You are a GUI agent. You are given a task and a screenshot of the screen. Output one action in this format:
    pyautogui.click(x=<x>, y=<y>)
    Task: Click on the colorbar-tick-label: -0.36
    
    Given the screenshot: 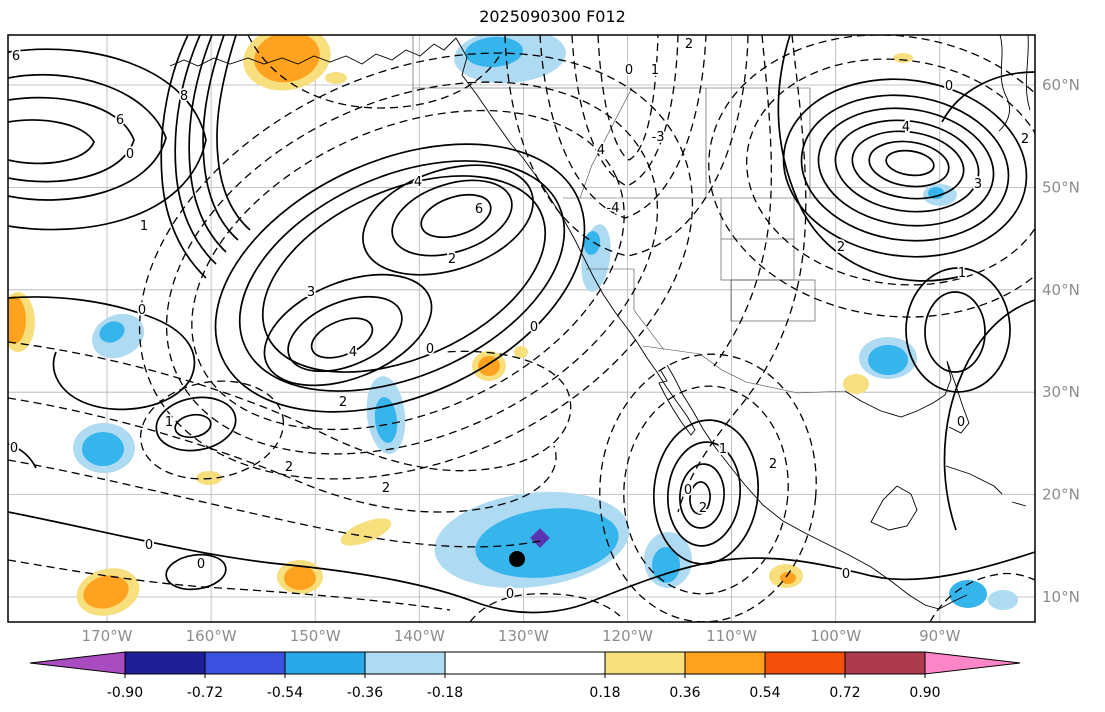 What is the action you would take?
    pyautogui.click(x=365, y=693)
    